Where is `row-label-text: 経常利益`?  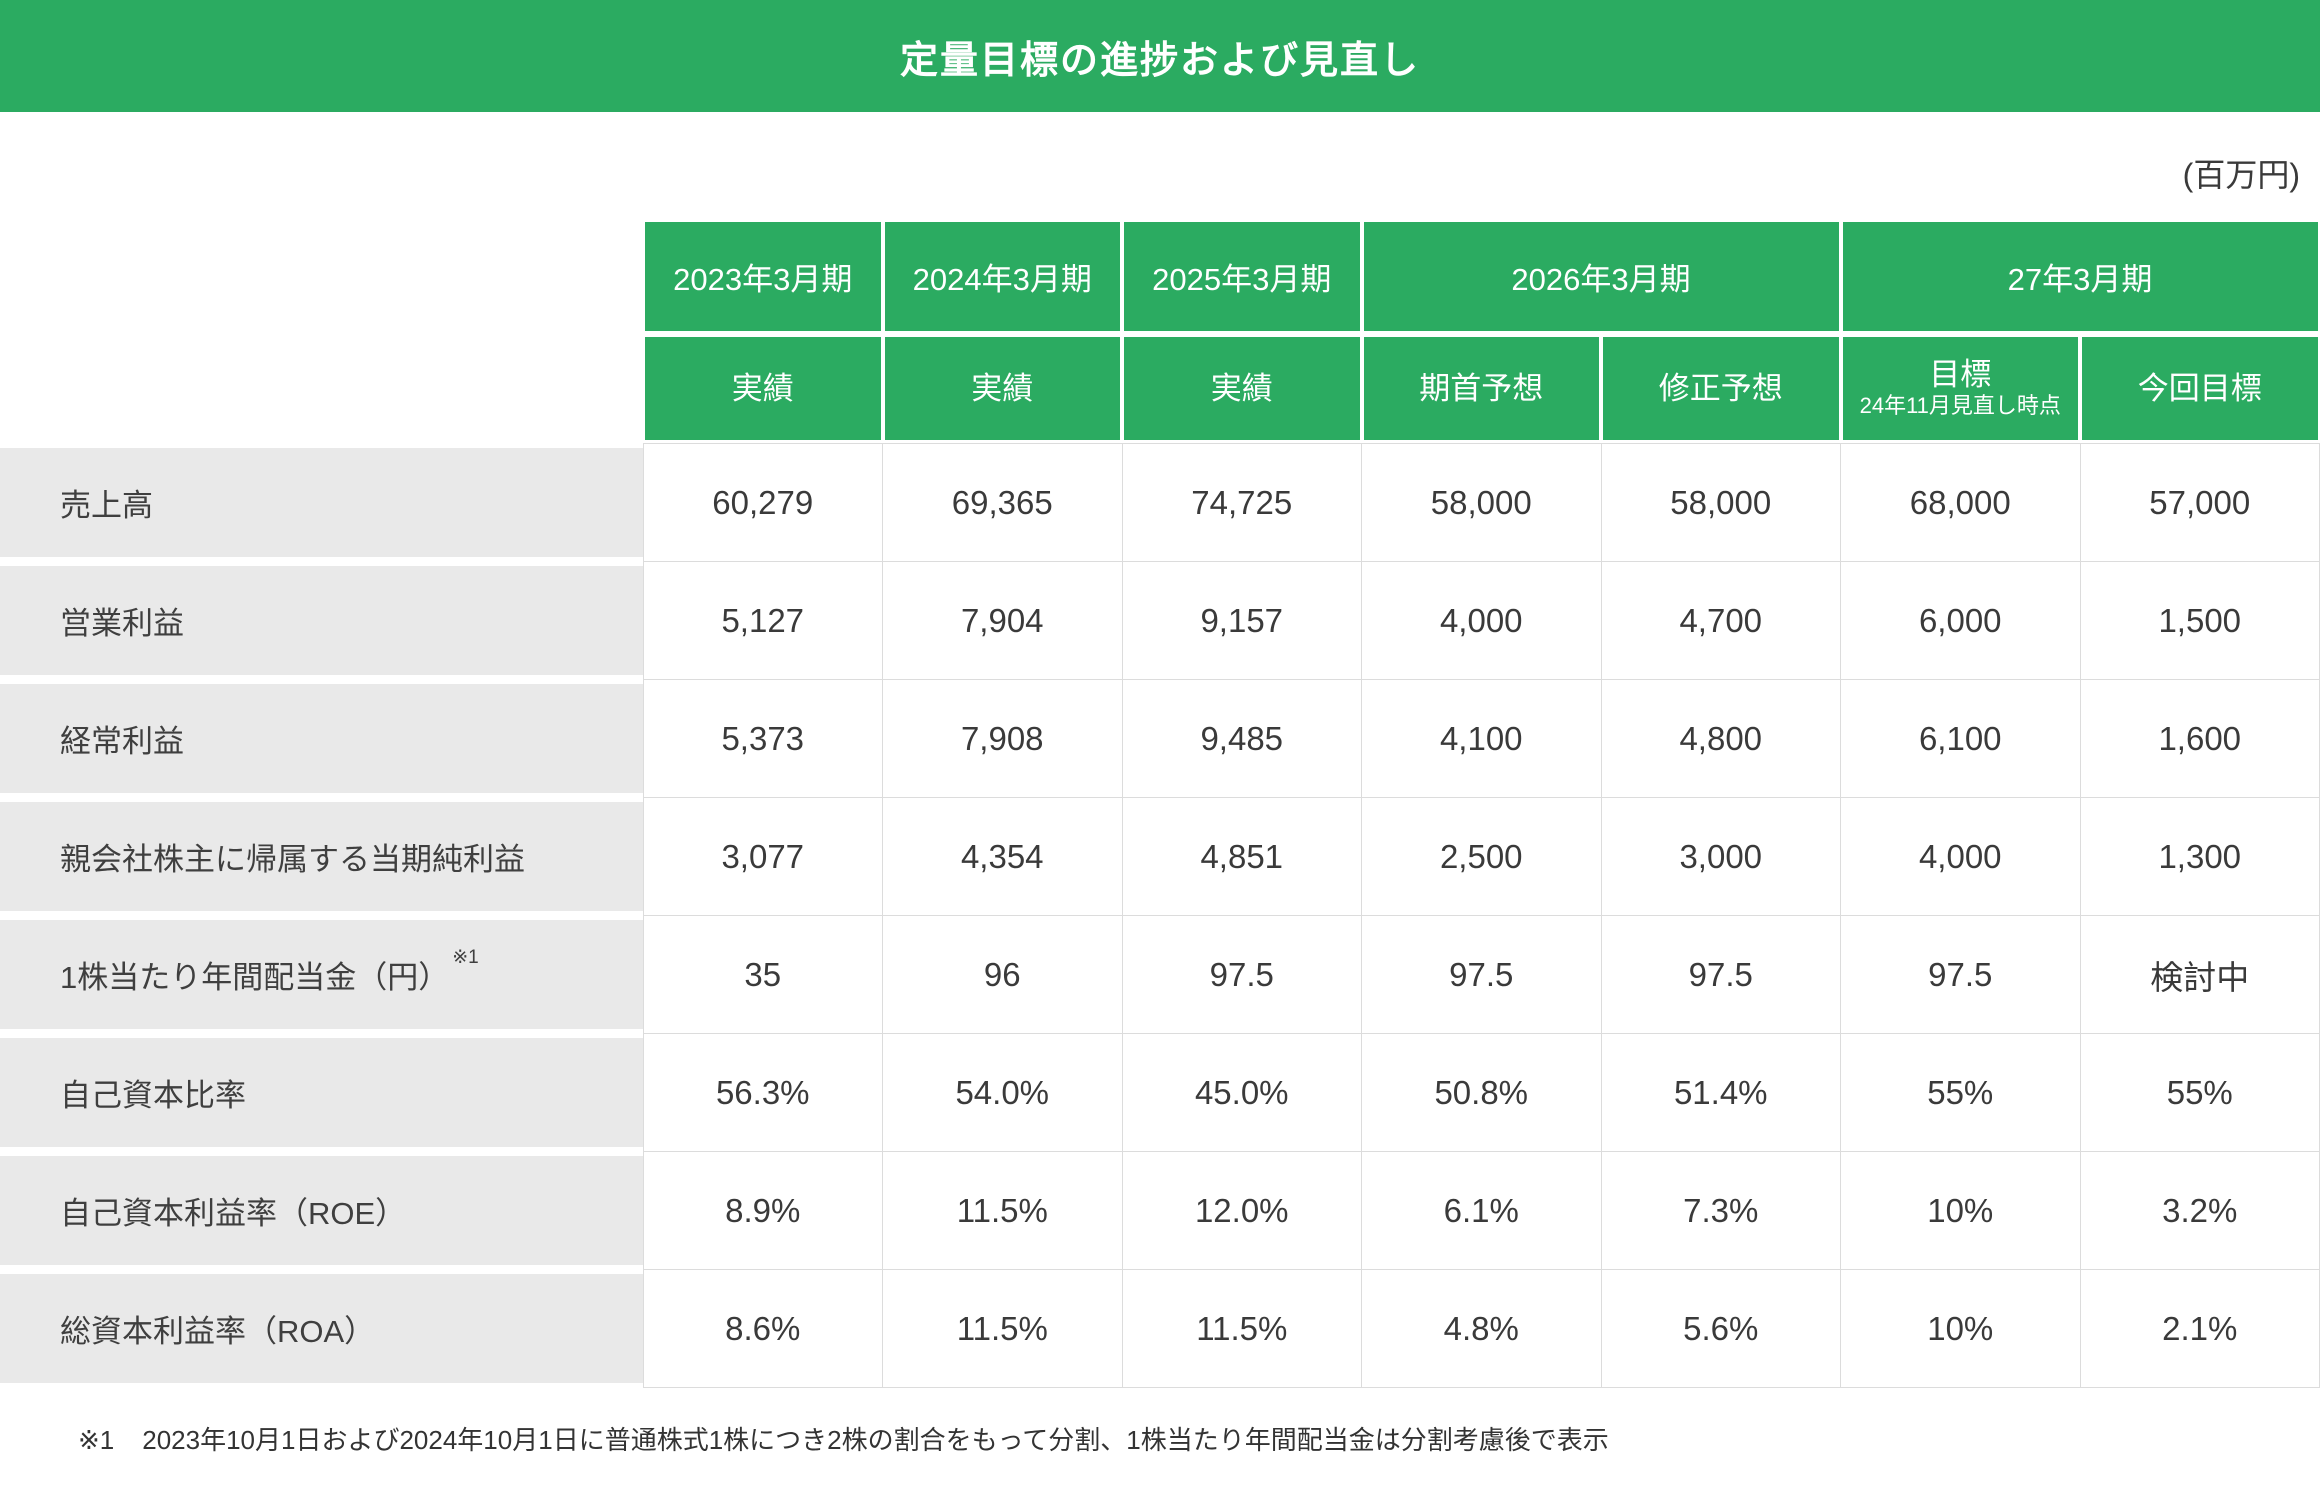 row-label-text: 経常利益 is located at coordinates (122, 741).